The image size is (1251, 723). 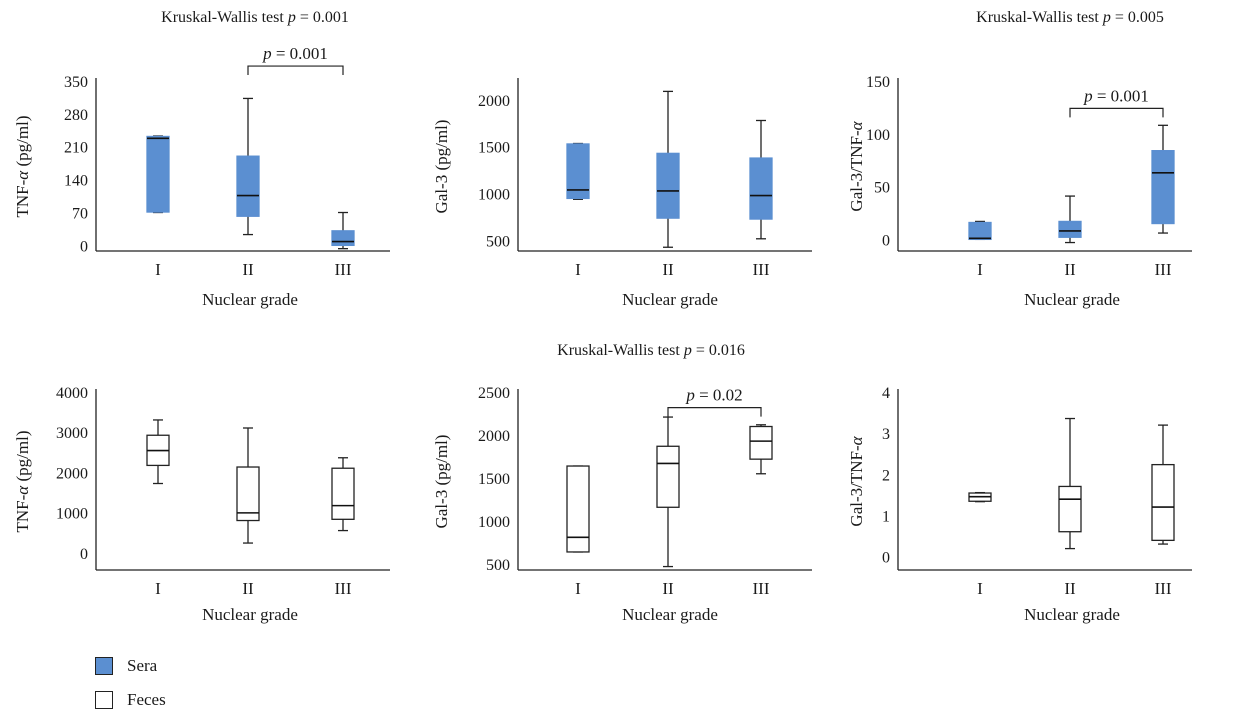 What do you see at coordinates (713, 395) in the screenshot?
I see `significance-label: p = 0.02` at bounding box center [713, 395].